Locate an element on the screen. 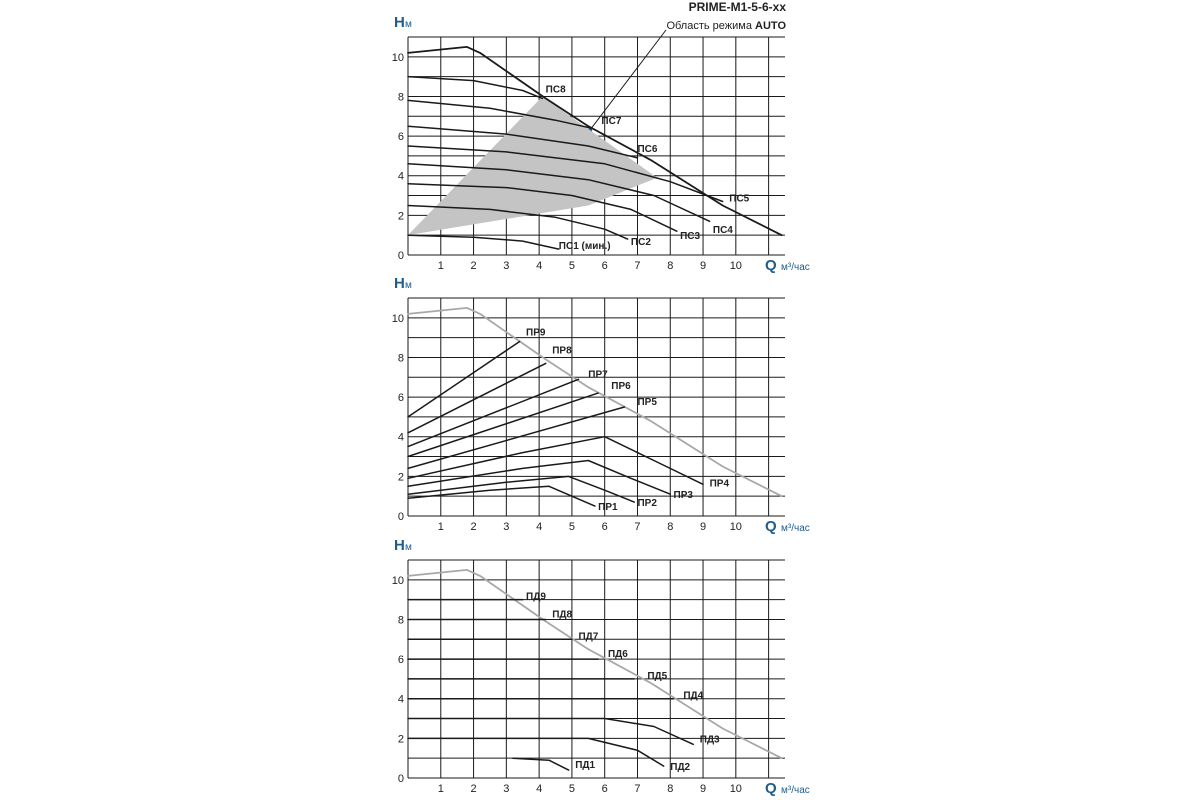 This screenshot has height=800, width=1200. curve-ПР7 is located at coordinates (493, 413).